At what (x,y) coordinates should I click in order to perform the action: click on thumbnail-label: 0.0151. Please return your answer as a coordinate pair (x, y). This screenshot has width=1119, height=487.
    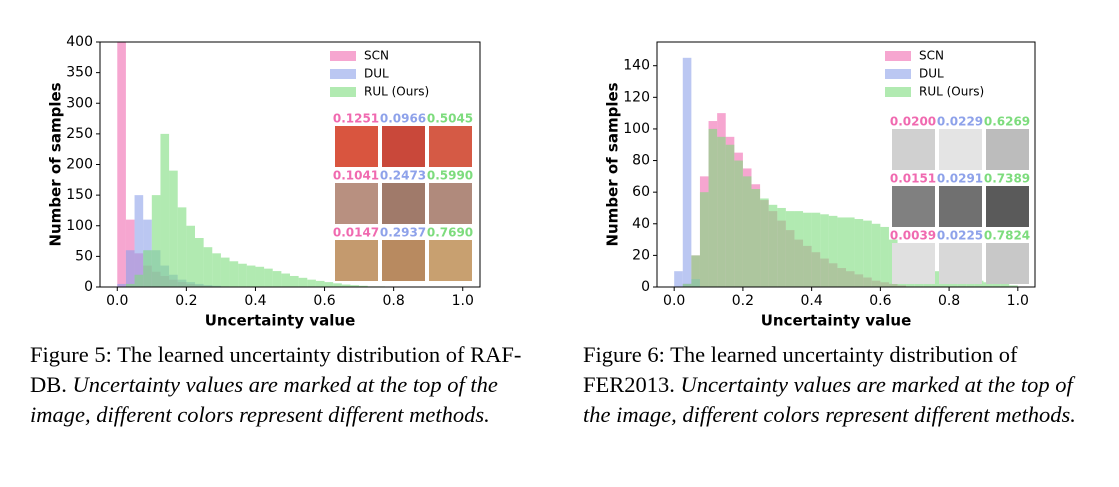
    Looking at the image, I should click on (913, 179).